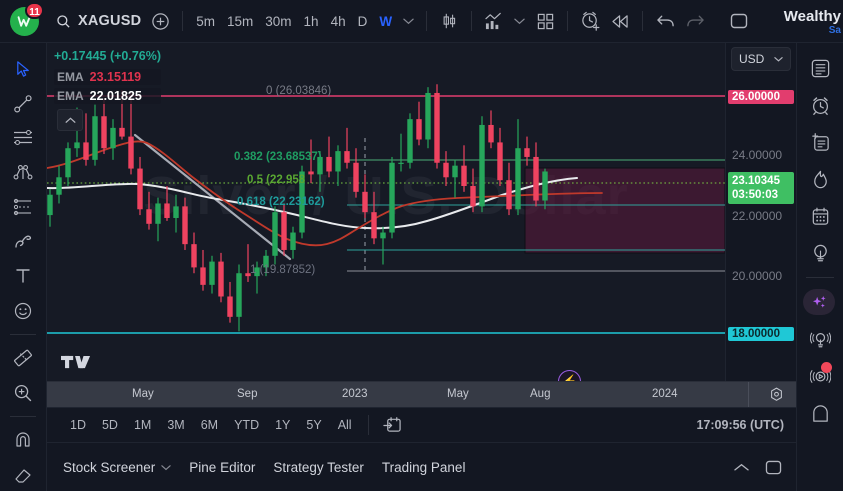 The width and height of the screenshot is (843, 491). Describe the element at coordinates (812, 16) in the screenshot. I see `account-name: Wealthy` at that location.